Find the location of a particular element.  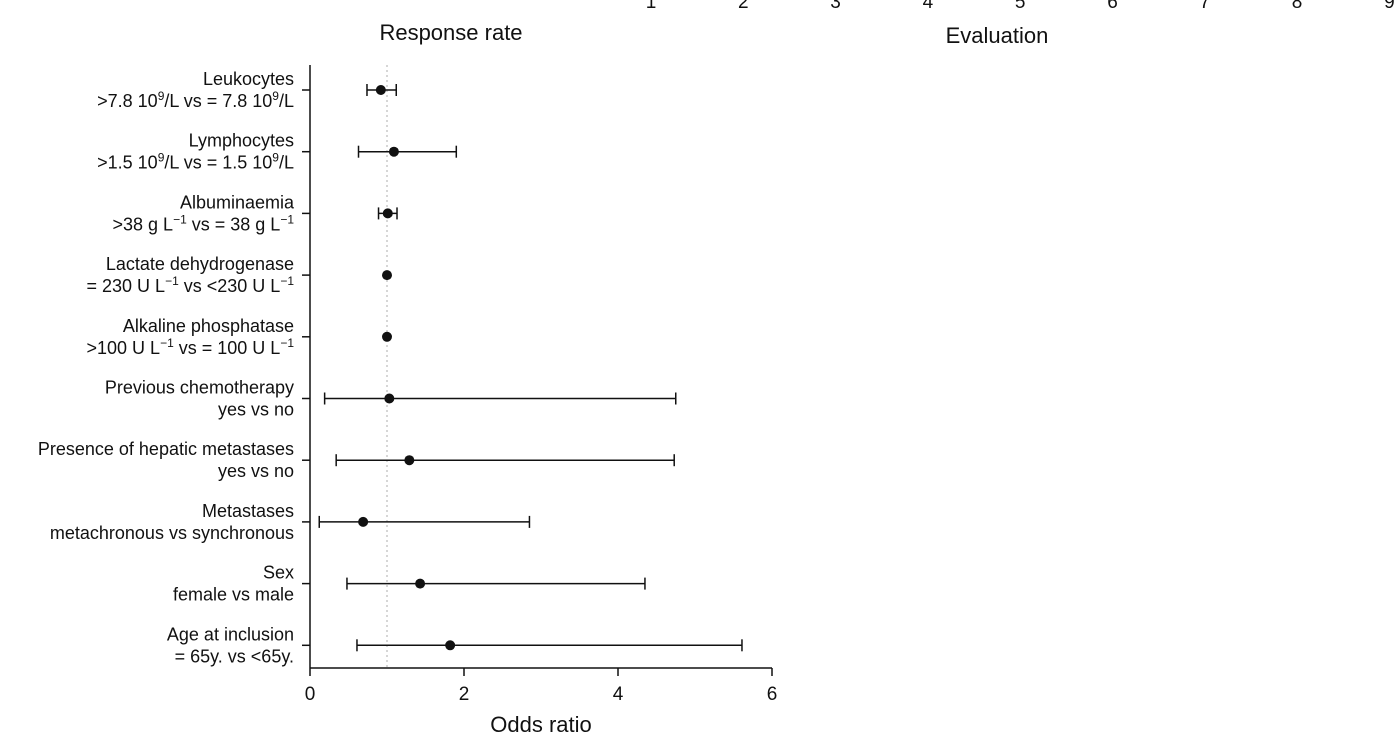

row-label: Lymphocytes is located at coordinates (241, 141).